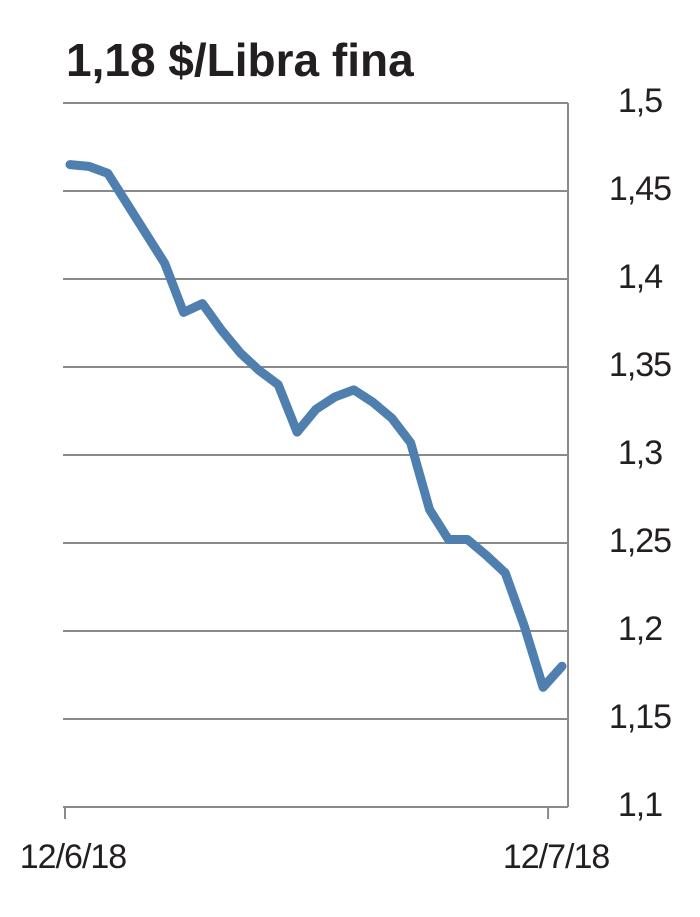  I want to click on y-tick-label: 1,3, so click(640, 453).